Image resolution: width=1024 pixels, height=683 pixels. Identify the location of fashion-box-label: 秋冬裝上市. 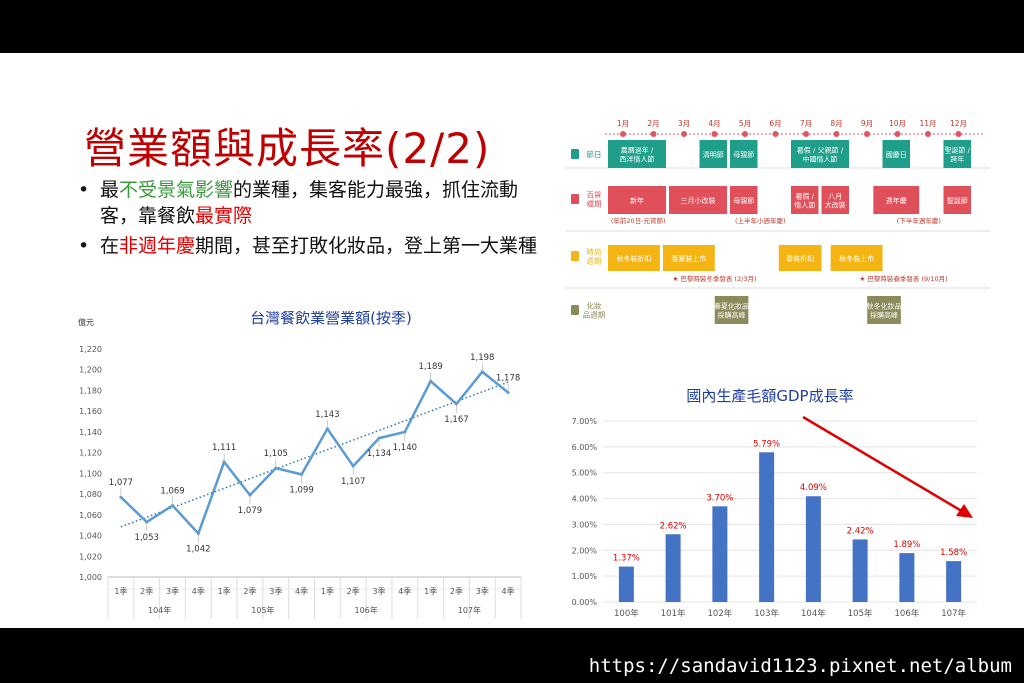
(856, 258).